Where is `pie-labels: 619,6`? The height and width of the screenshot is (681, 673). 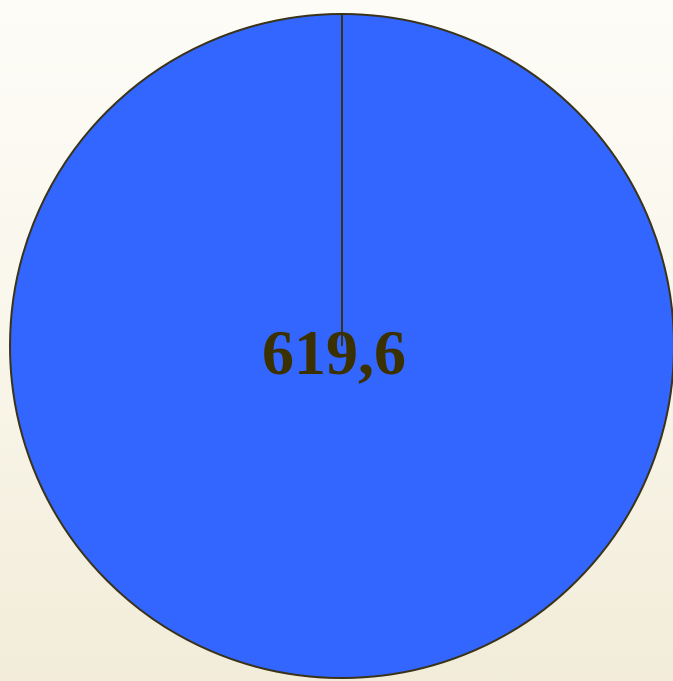
pie-labels: 619,6 is located at coordinates (334, 352).